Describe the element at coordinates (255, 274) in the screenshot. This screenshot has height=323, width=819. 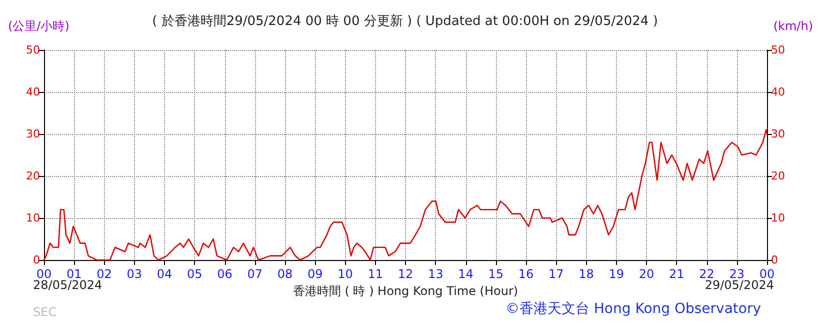
I see `x-tick-label: 07` at that location.